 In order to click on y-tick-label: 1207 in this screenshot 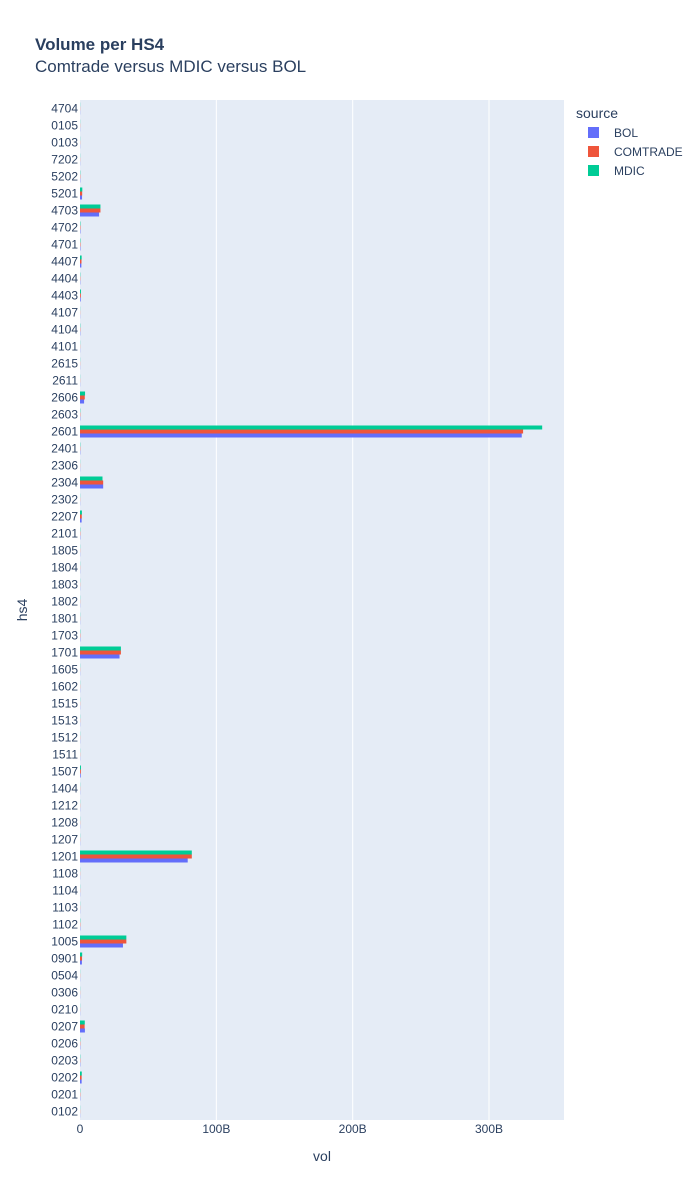, I will do `click(64, 840)`.